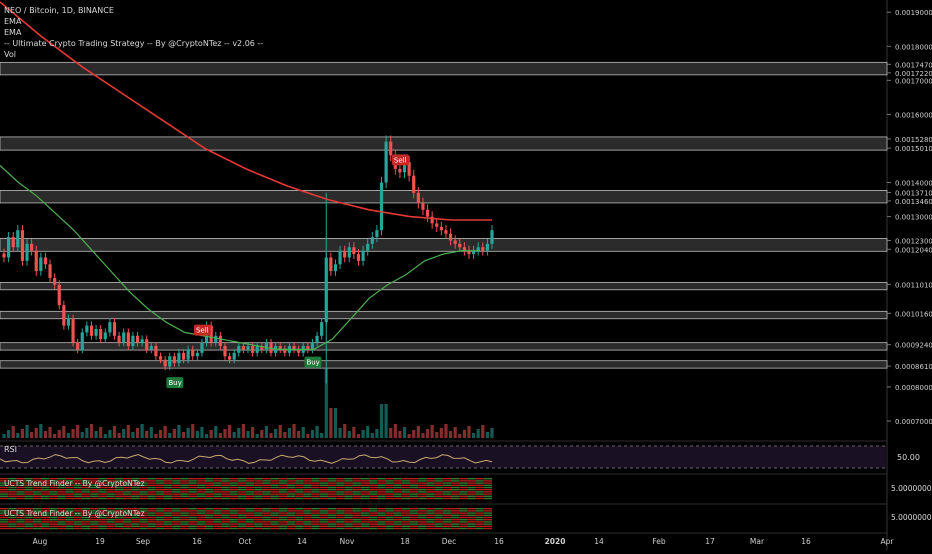  Describe the element at coordinates (248, 403) in the screenshot. I see `volume-bars` at that location.